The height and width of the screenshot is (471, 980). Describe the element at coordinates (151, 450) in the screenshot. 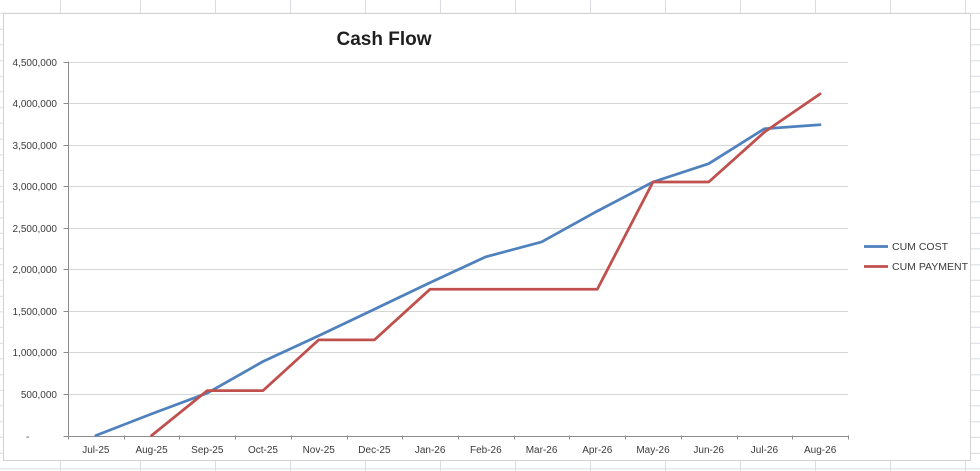

I see `x-axis-label: Aug-25` at that location.